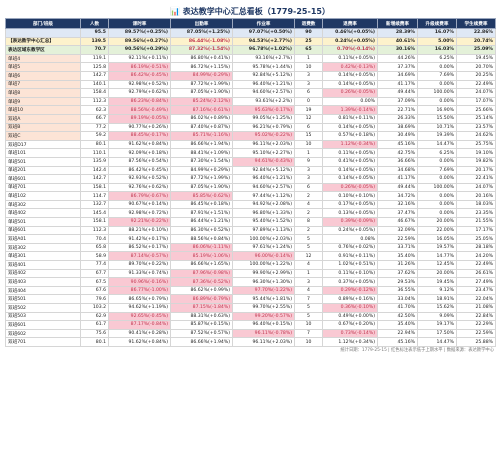 Image resolution: width=500 pixels, height=460 pixels. What do you see at coordinates (397, 247) in the screenshot?
I see `table-cell: 33.71%` at bounding box center [397, 247].